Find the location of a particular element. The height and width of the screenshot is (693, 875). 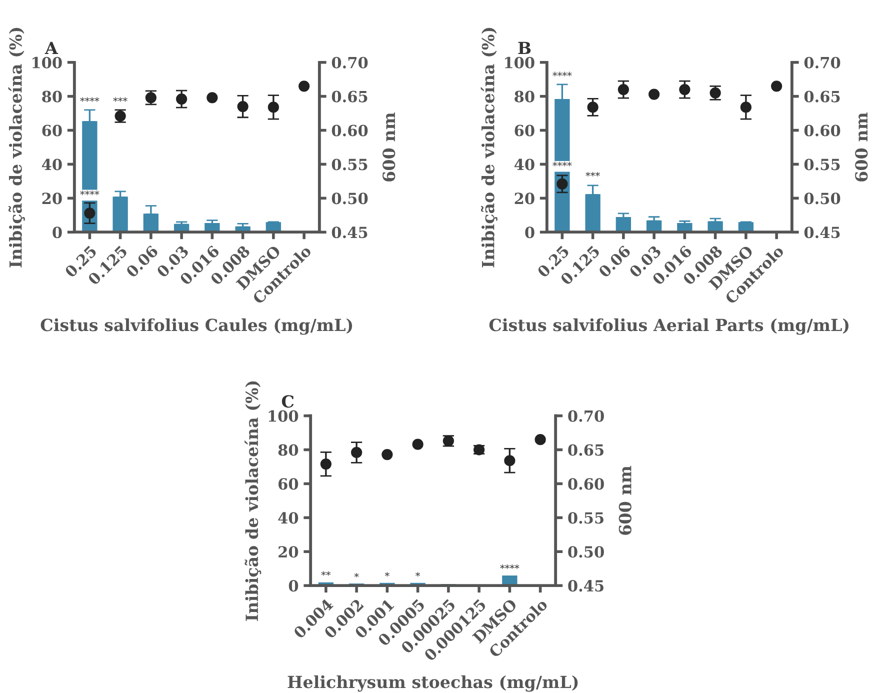

chart-title: B is located at coordinates (524, 48).